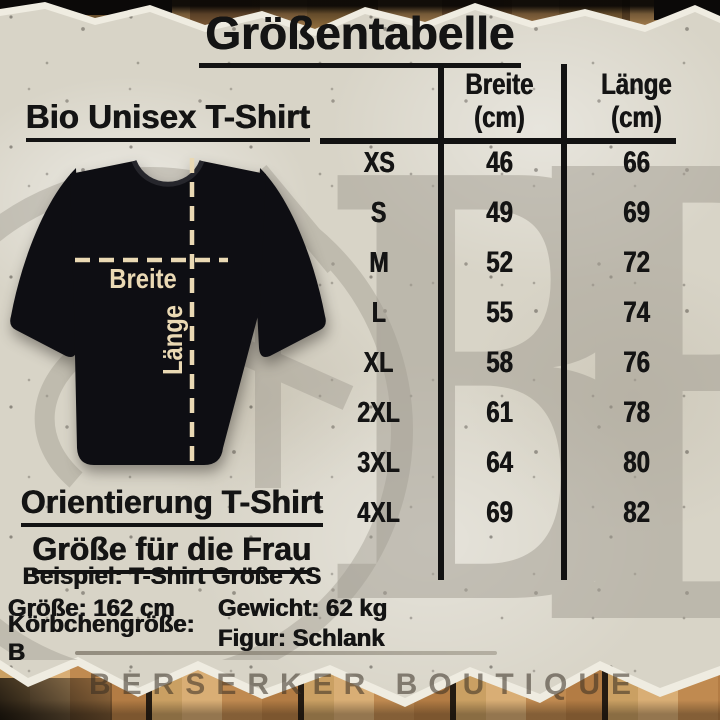  What do you see at coordinates (286, 653) in the screenshot?
I see `divider-line` at bounding box center [286, 653].